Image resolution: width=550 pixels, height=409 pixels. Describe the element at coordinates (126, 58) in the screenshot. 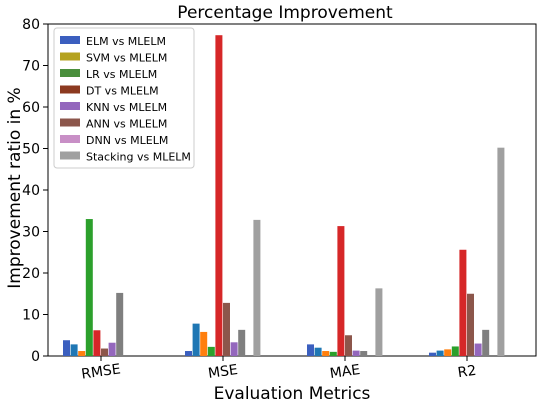

I see `legend-label: SVM vs MLELM` at that location.